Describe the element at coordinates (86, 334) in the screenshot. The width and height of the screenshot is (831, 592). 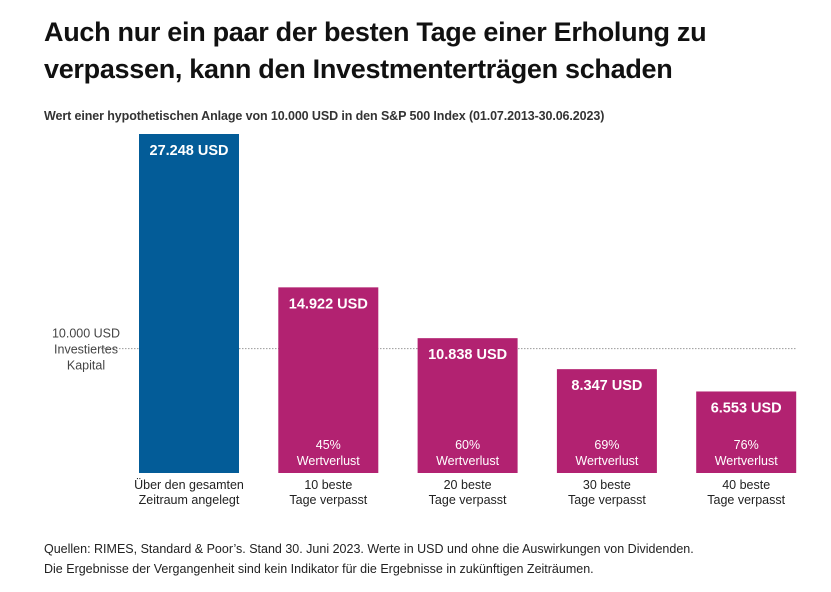
I see `reference-line-label: 10.000 USD` at that location.